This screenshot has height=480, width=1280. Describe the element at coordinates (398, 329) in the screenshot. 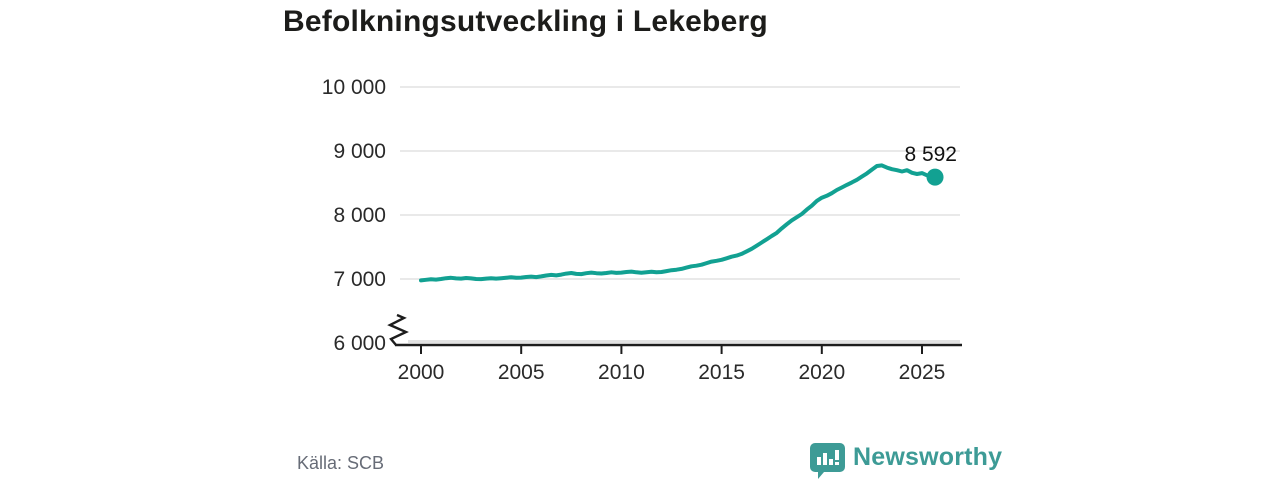

I see `y-axis-break-icon` at that location.